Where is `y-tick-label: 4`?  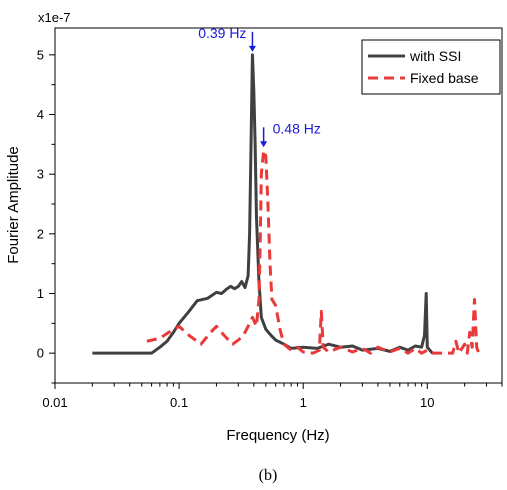
y-tick-label: 4 is located at coordinates (40, 114).